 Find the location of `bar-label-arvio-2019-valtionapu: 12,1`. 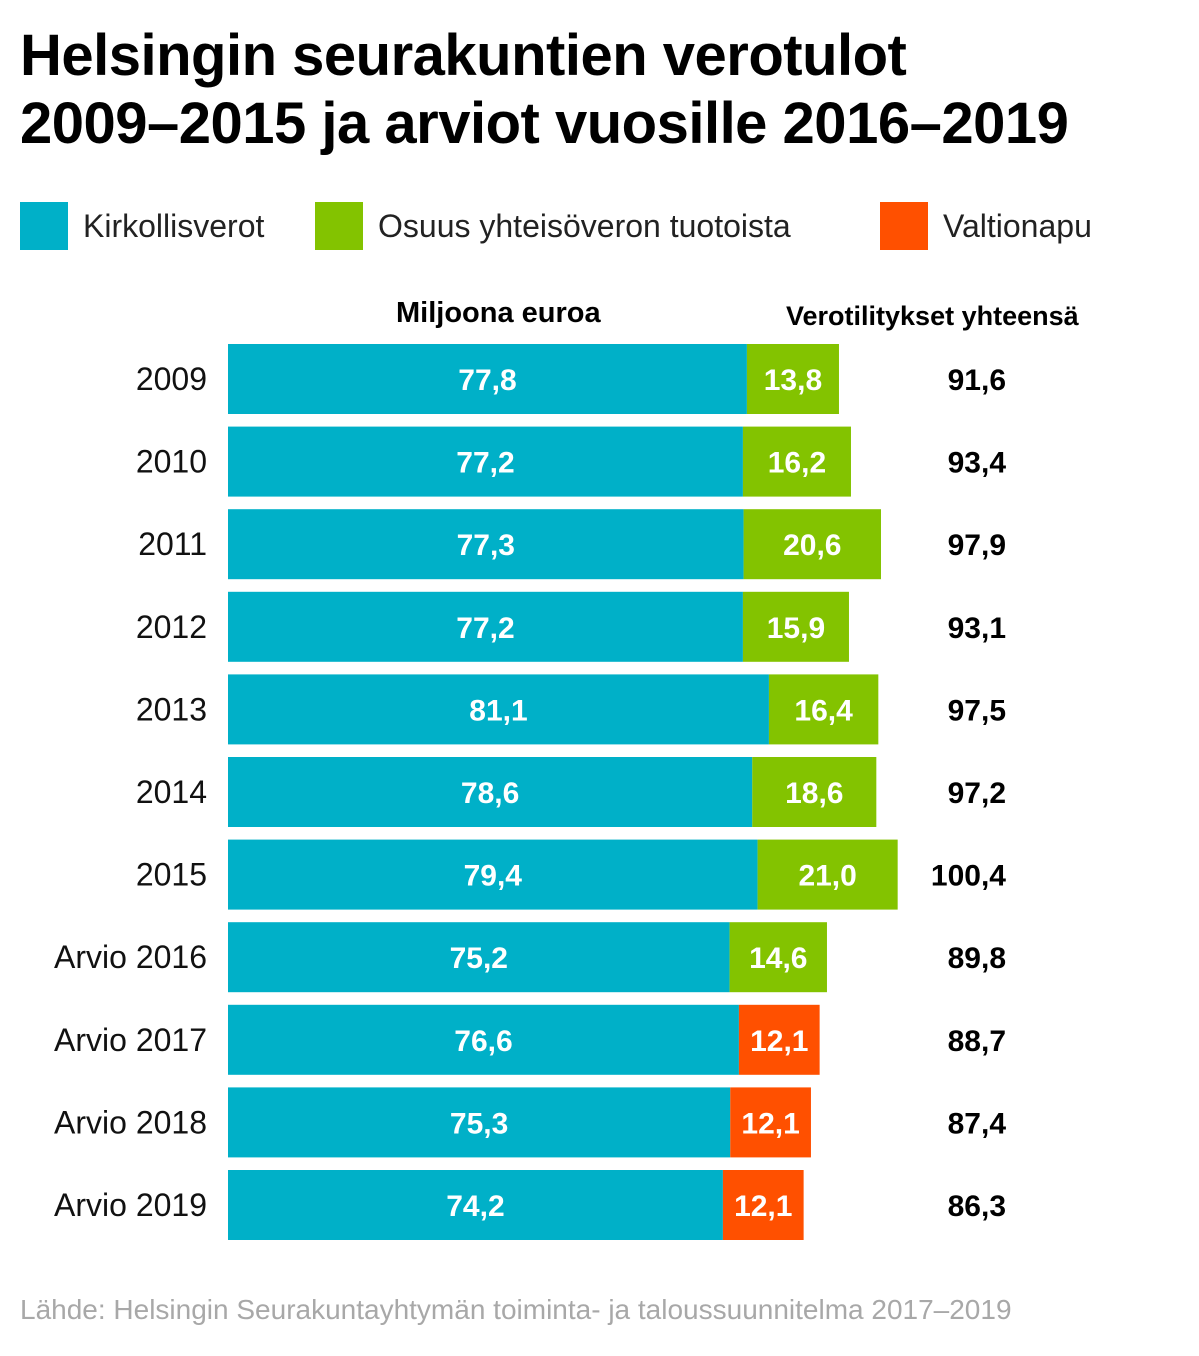

bar-label-arvio-2019-valtionapu: 12,1 is located at coordinates (763, 1206).